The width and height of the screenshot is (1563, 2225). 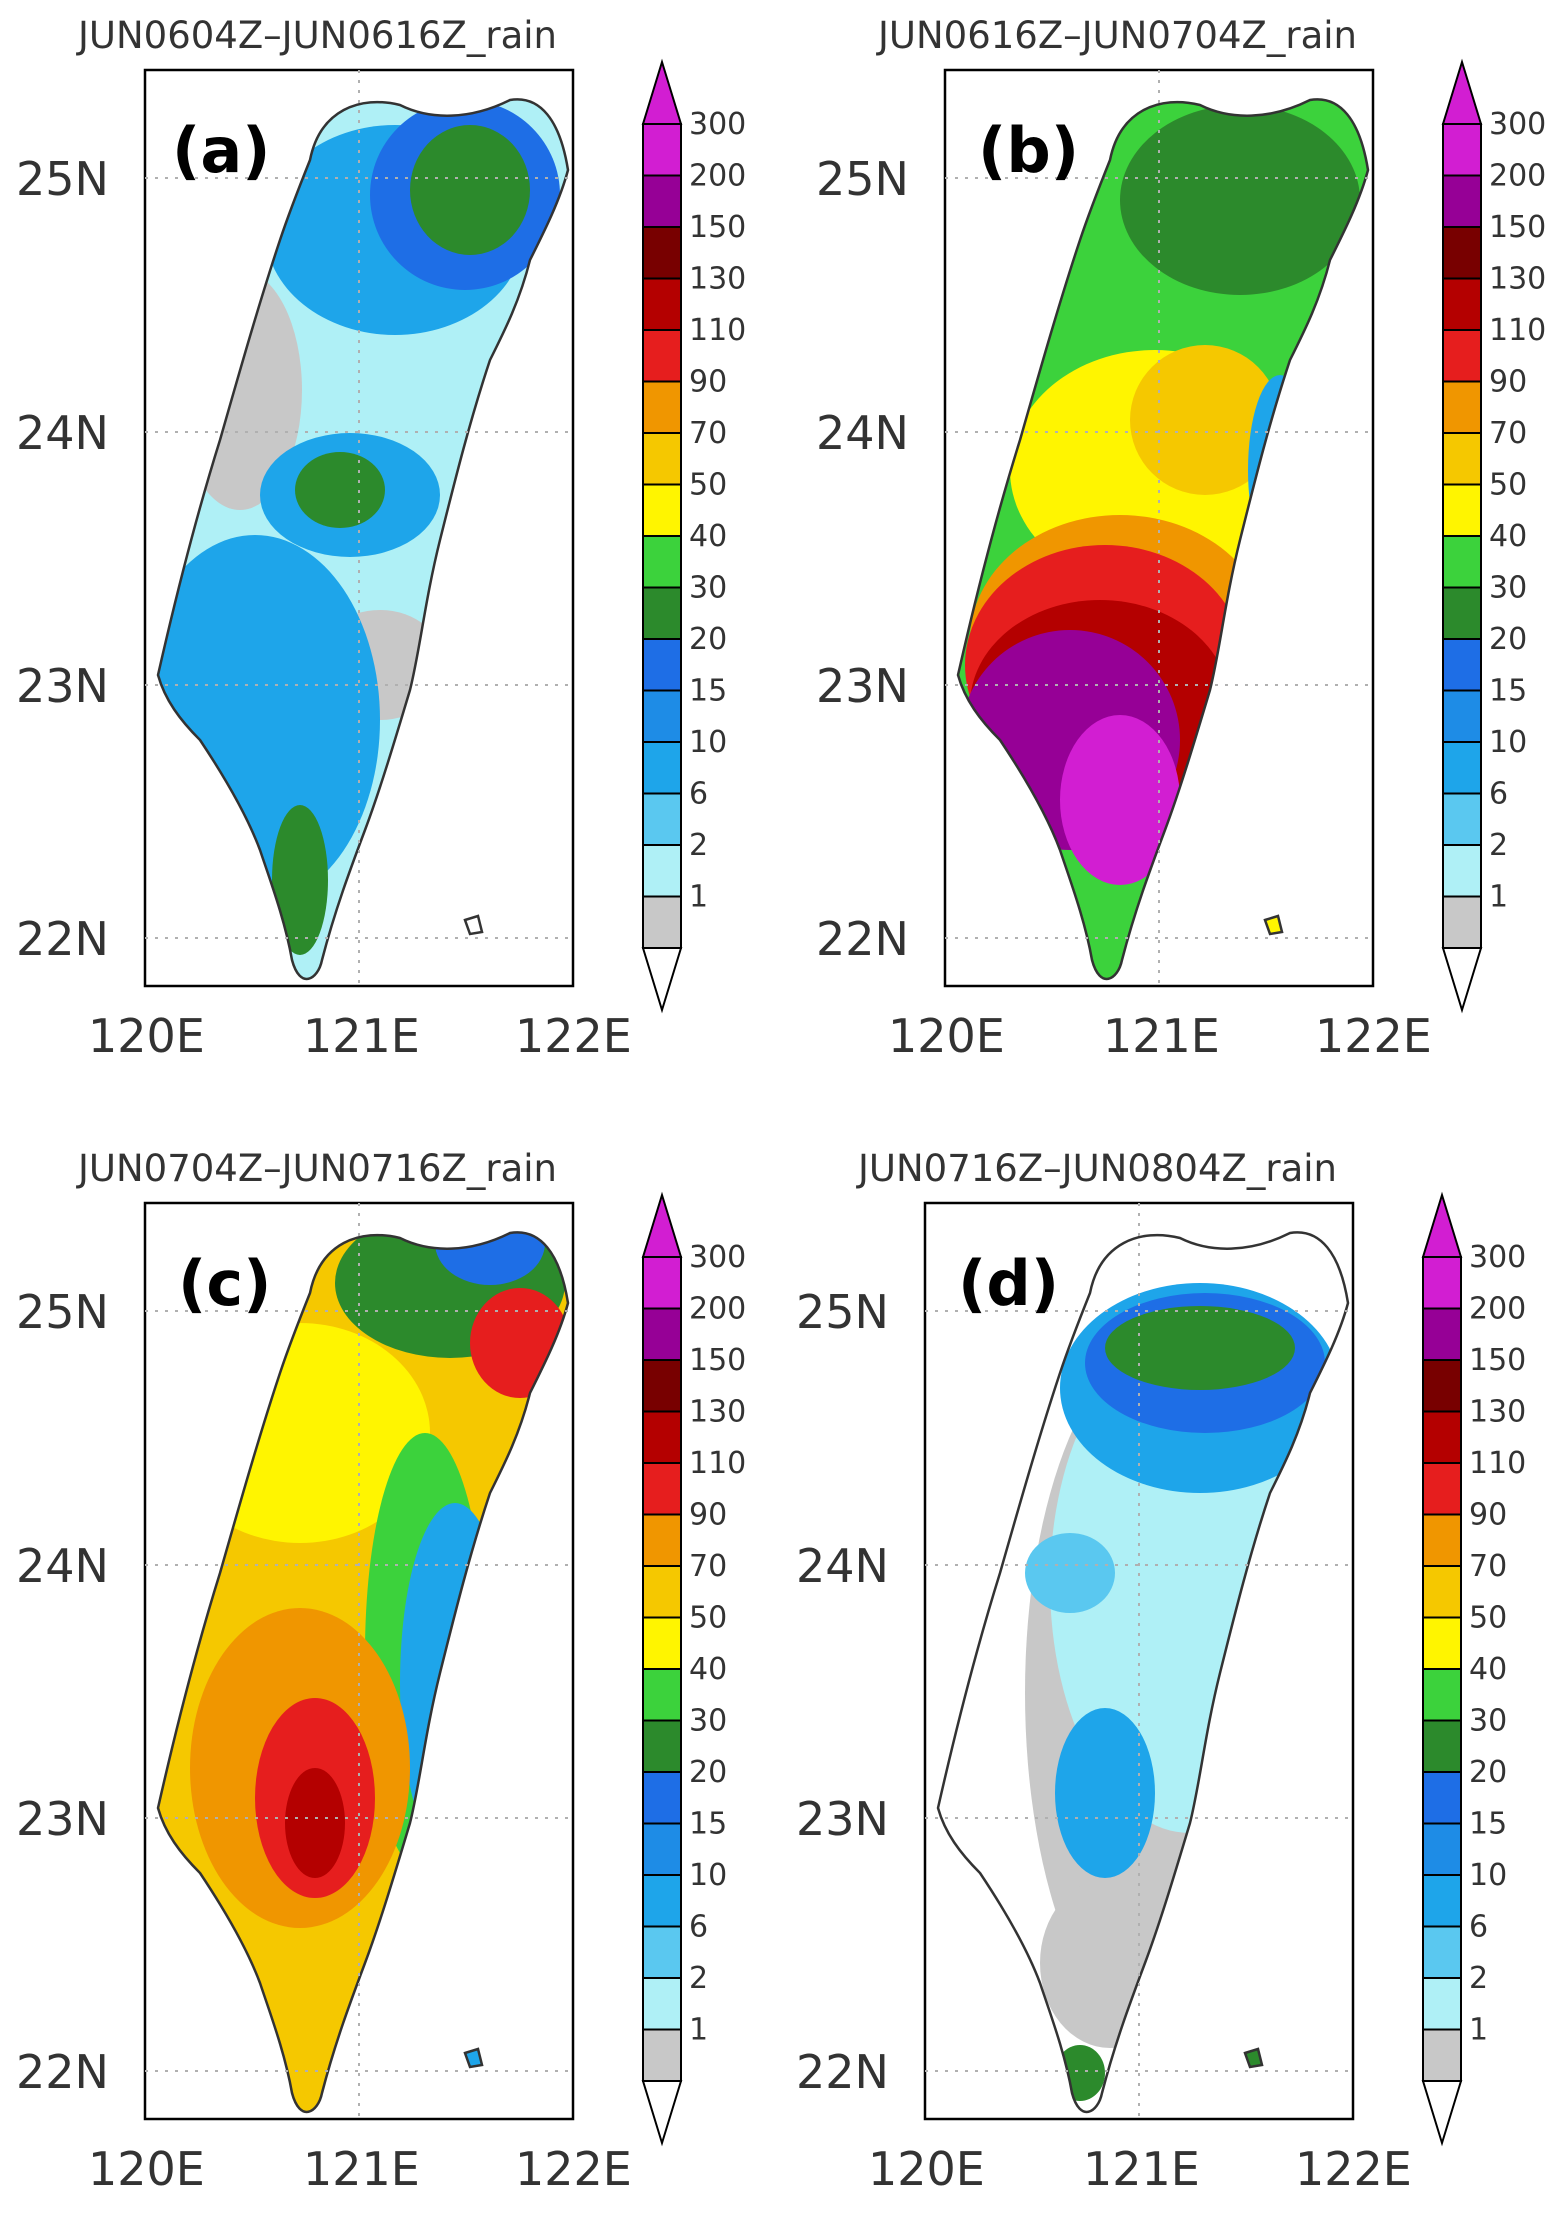 I want to click on panel-title: JUN0604Z–JUN0616Z_rain, so click(x=316, y=35).